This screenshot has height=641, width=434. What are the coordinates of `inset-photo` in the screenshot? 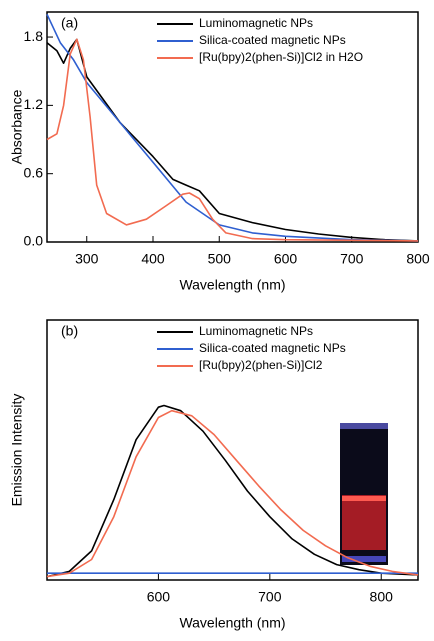 It's located at (364, 494).